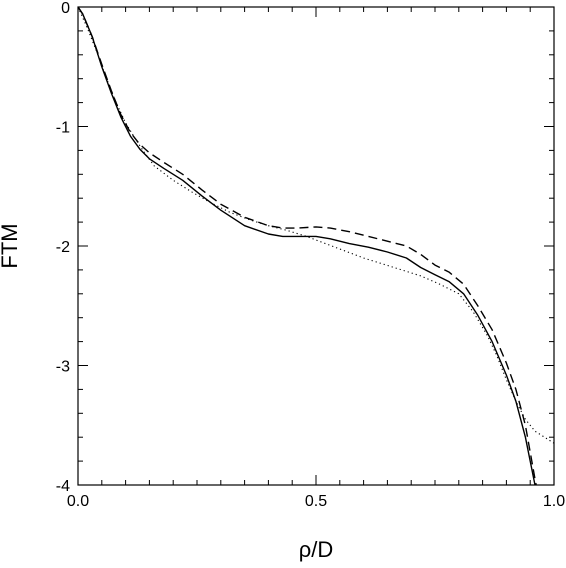  I want to click on y-tick-label: -1, so click(63, 128).